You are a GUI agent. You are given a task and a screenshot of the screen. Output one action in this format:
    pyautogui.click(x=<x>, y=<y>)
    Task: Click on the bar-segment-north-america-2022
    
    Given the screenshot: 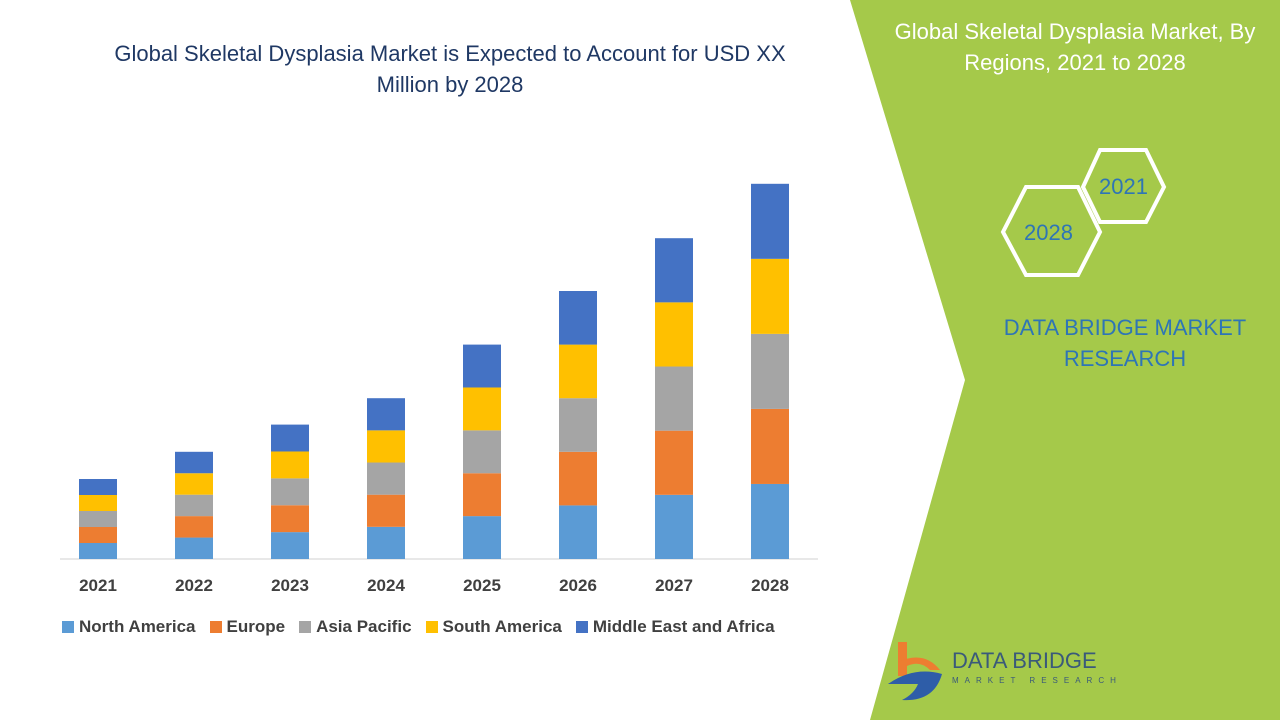 What is the action you would take?
    pyautogui.click(x=194, y=548)
    